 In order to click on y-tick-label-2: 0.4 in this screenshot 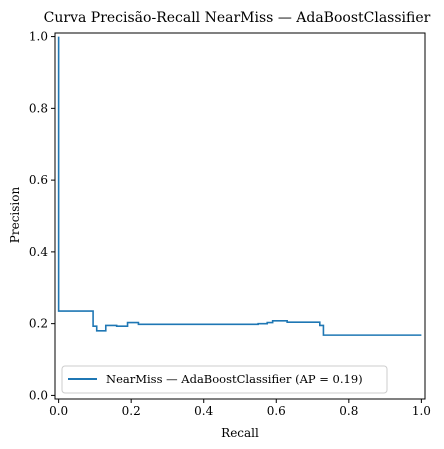, I will do `click(38, 252)`.